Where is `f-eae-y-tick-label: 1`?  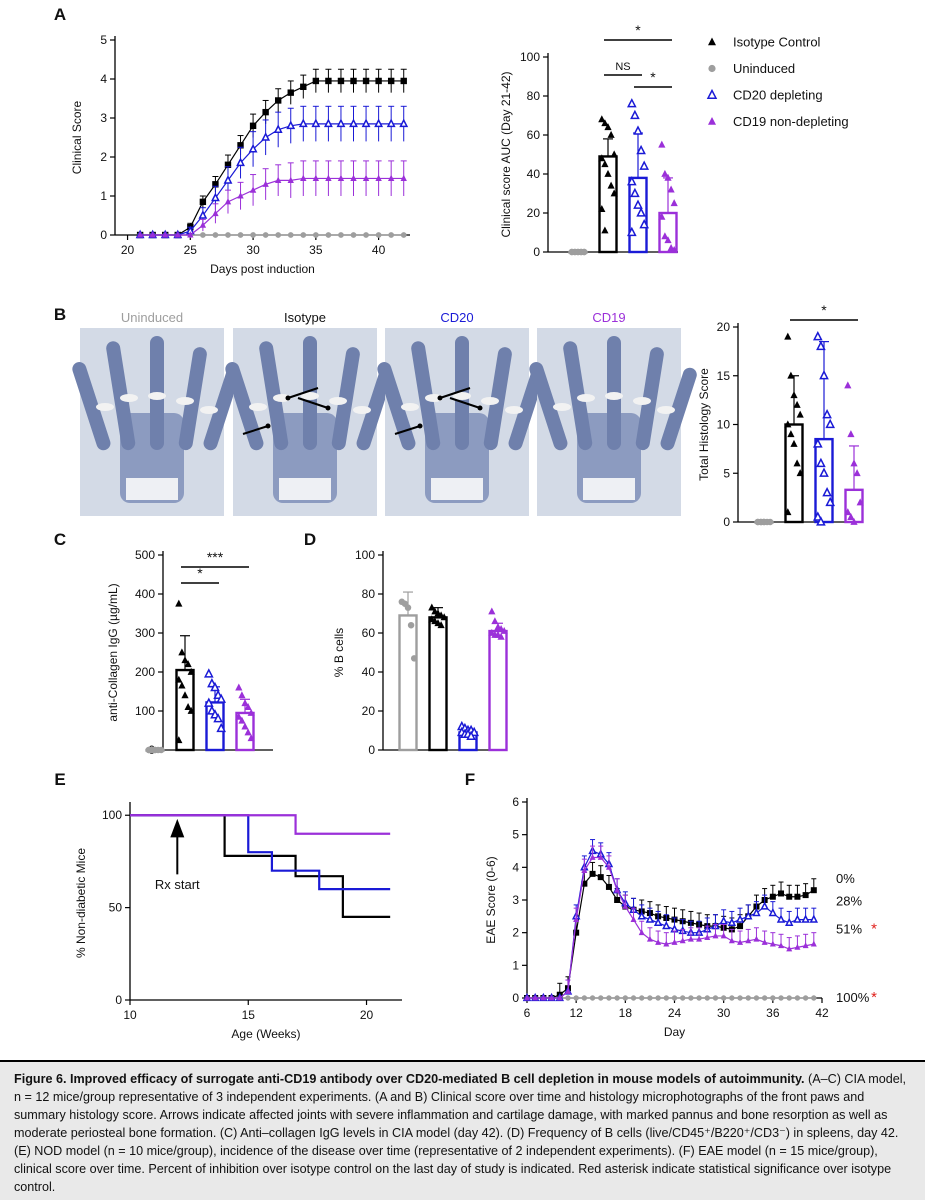
f-eae-y-tick-label: 1 is located at coordinates (515, 965).